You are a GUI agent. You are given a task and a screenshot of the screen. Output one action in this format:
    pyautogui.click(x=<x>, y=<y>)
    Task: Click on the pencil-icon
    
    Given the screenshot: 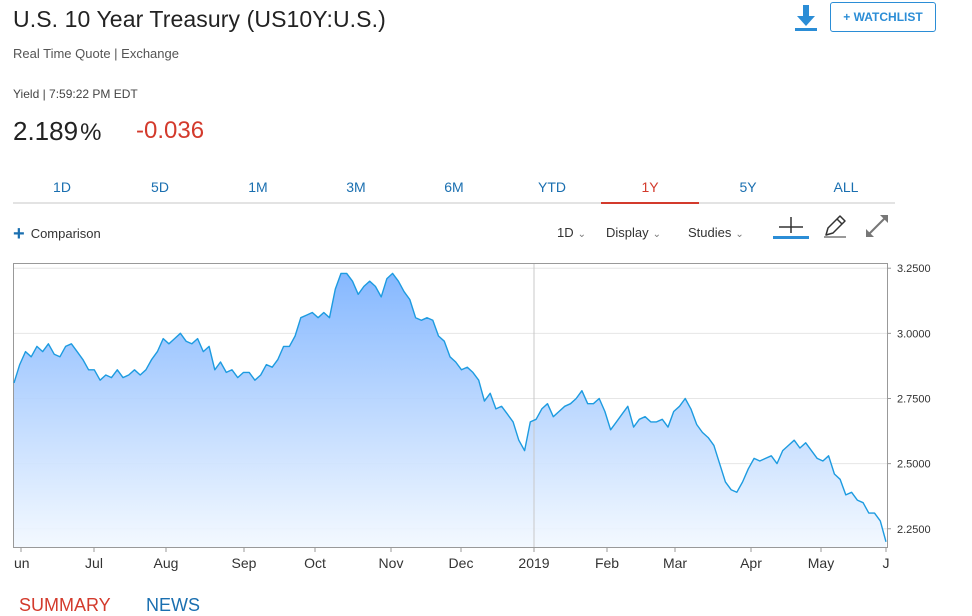 What is the action you would take?
    pyautogui.click(x=835, y=226)
    